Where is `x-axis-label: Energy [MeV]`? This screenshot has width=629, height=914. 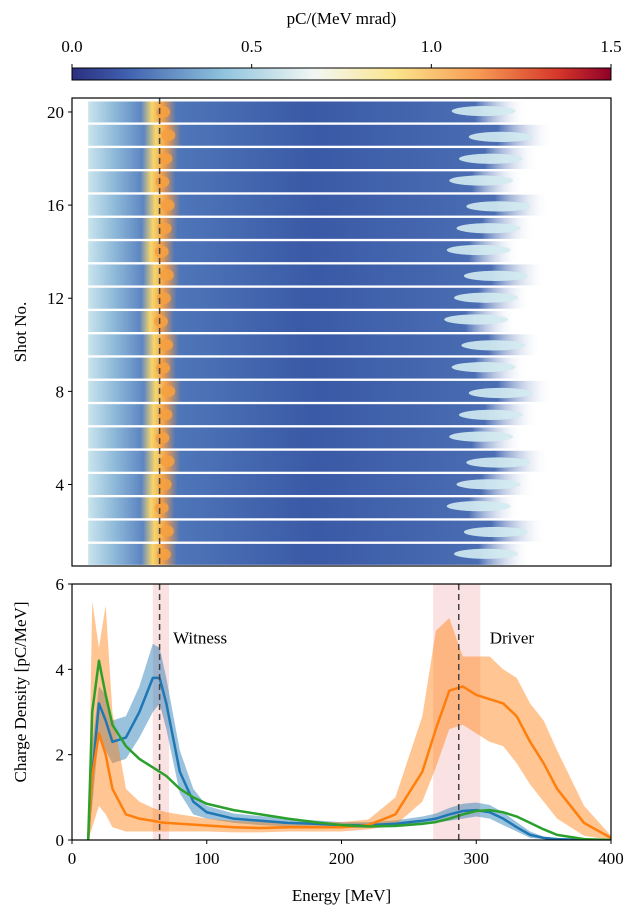 x-axis-label: Energy [MeV] is located at coordinates (341, 895).